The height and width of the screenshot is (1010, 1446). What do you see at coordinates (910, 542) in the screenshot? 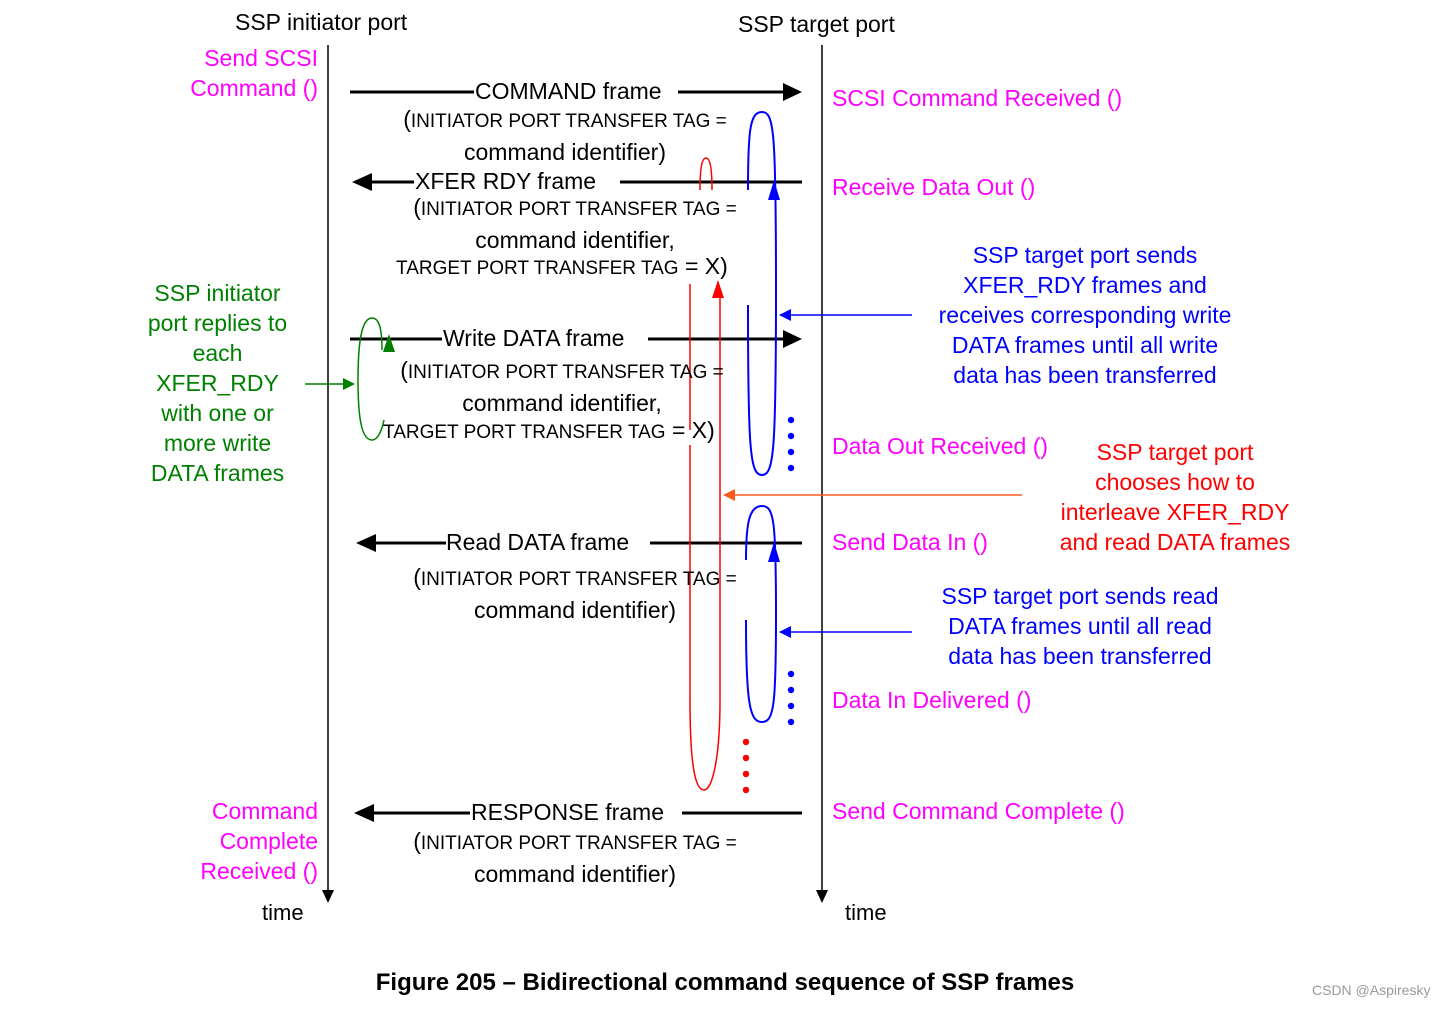
I see `send-data-in-event: Send Data In ()` at bounding box center [910, 542].